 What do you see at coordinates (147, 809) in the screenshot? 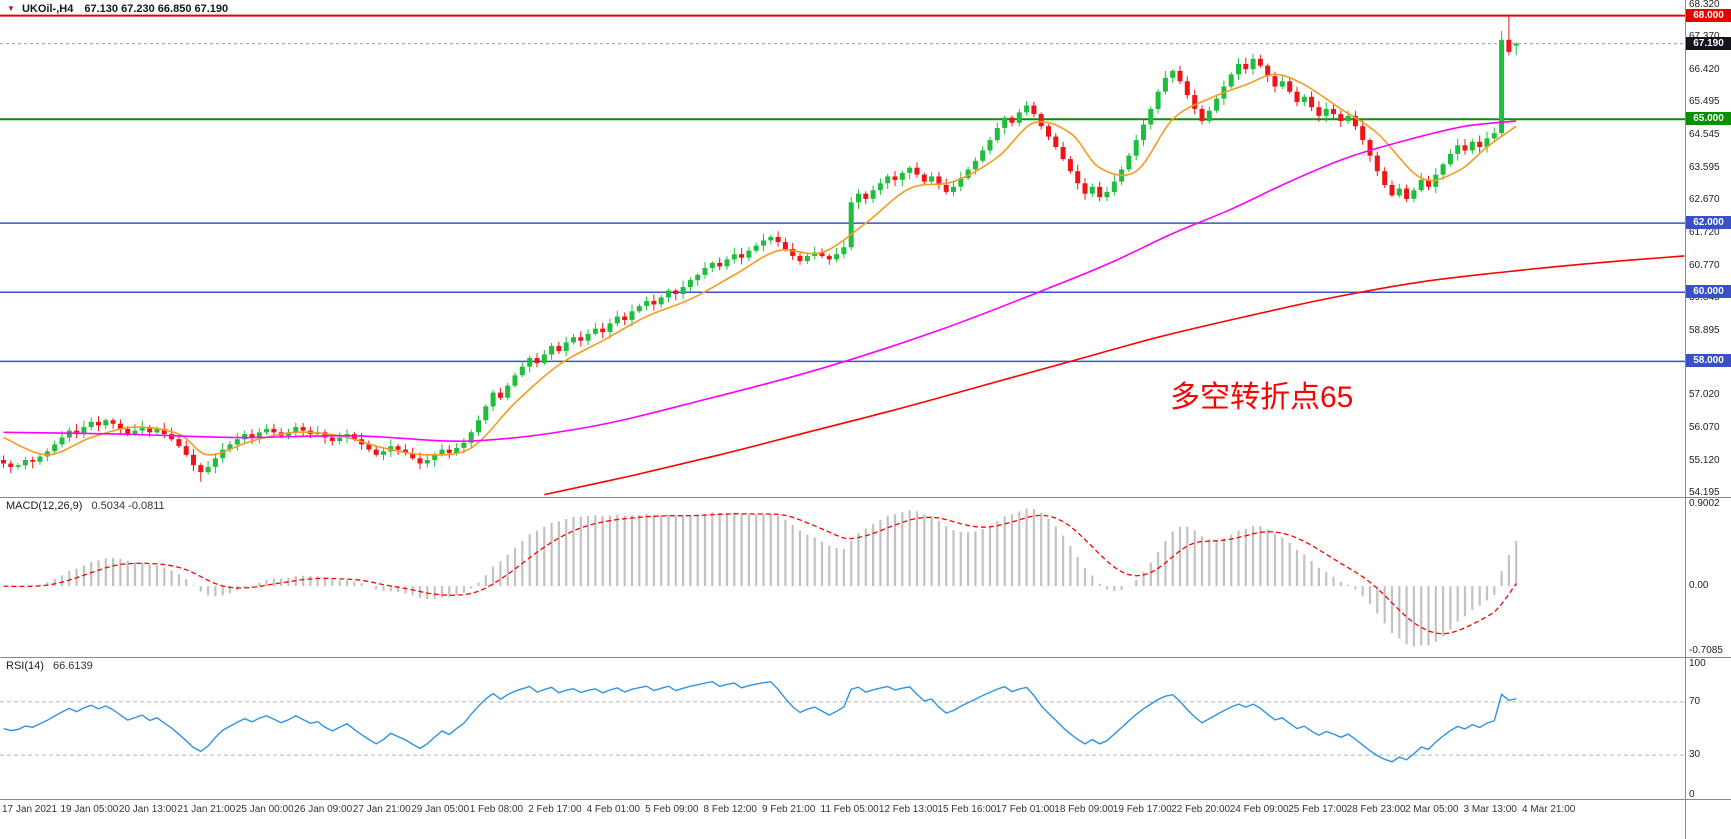
I see `time-label: 20 Jan 13:00` at bounding box center [147, 809].